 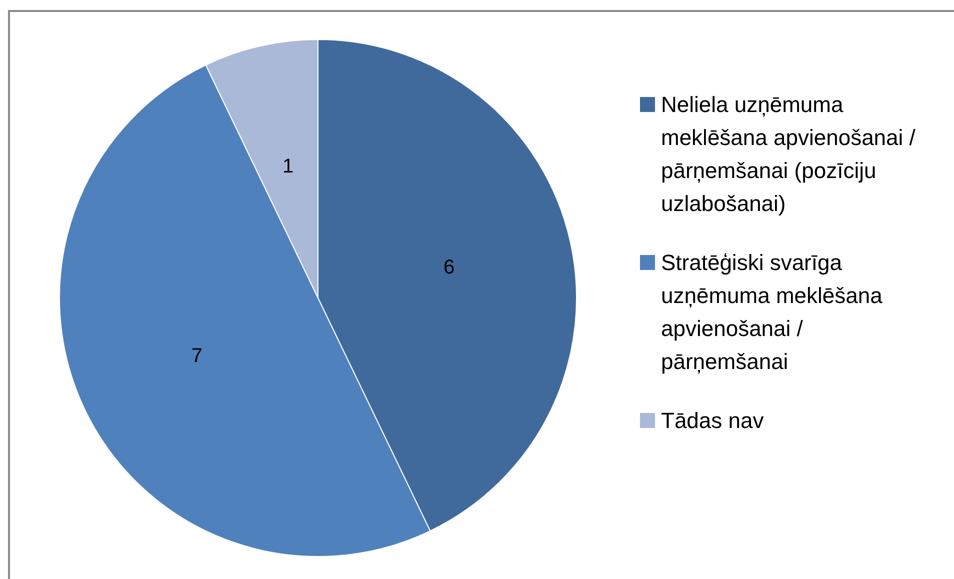 What do you see at coordinates (788, 154) in the screenshot?
I see `legend-label: Neliela uzņēmuma meklēšana apvienošanai / pārņemšanai (pozīciju uzlabošanai)` at bounding box center [788, 154].